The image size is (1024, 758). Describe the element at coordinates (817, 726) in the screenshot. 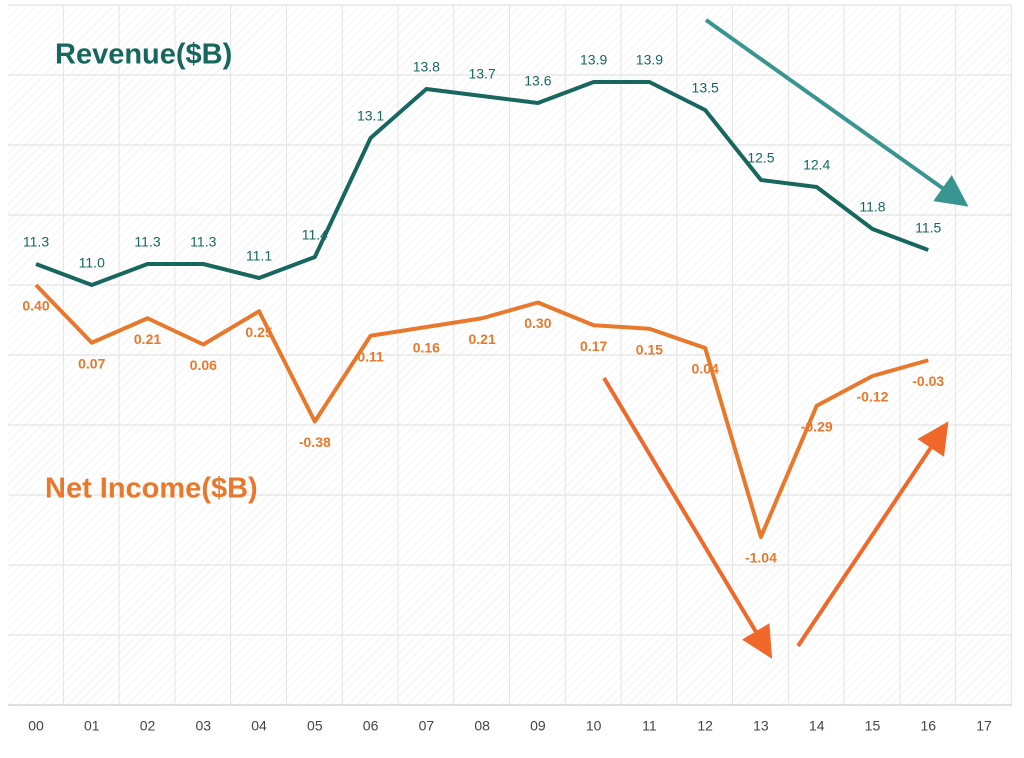

I see `x-tick-label: 14` at that location.